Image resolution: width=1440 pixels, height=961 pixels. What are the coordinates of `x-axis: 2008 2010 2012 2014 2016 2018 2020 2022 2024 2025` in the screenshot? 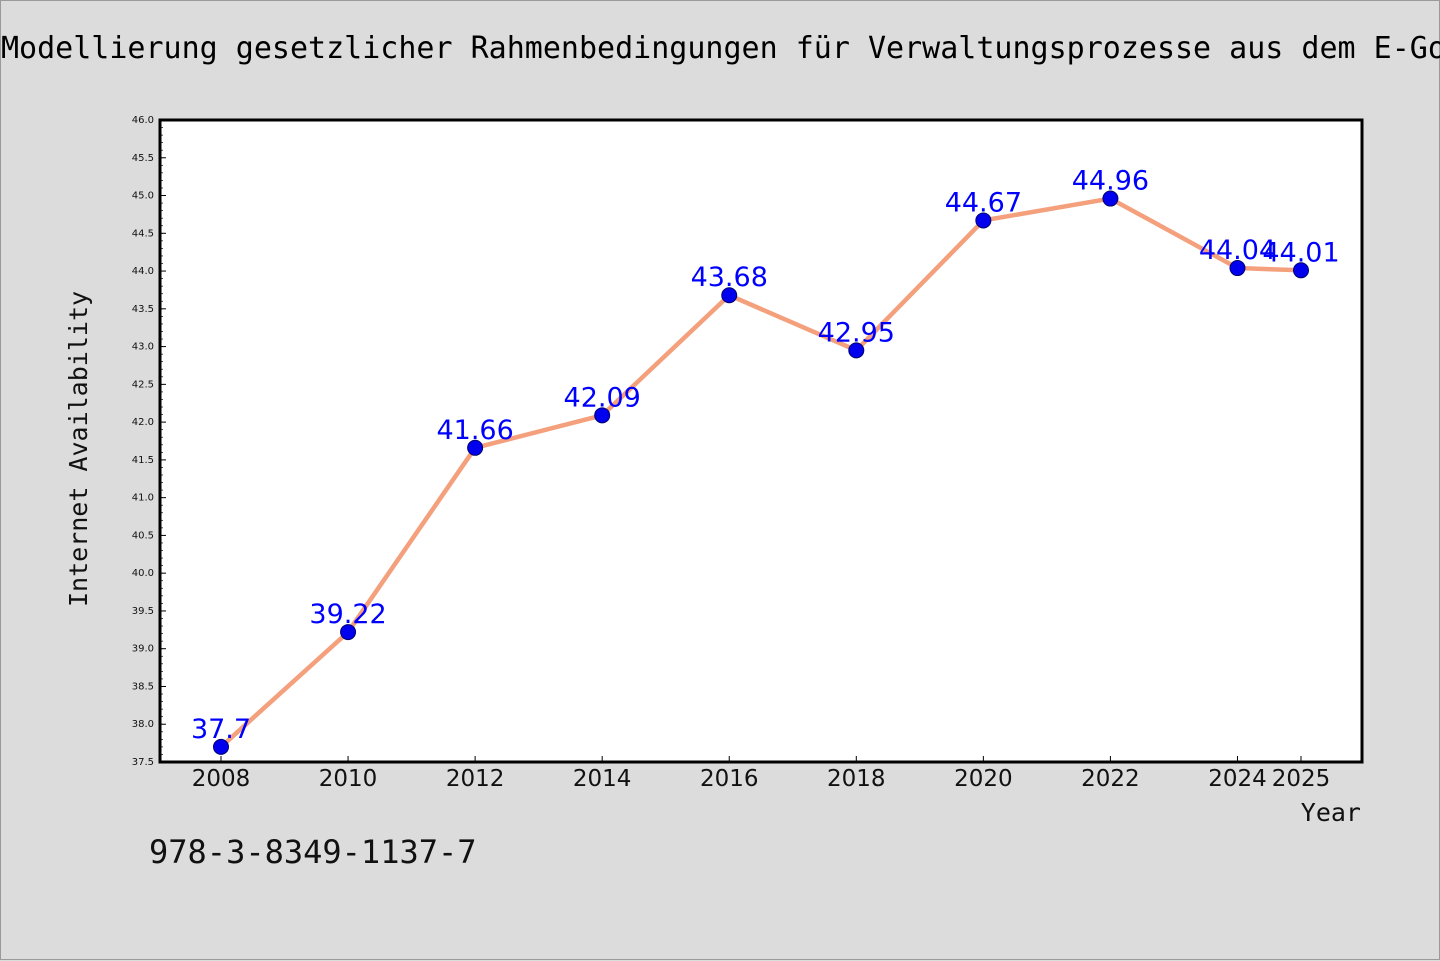 It's located at (761, 774).